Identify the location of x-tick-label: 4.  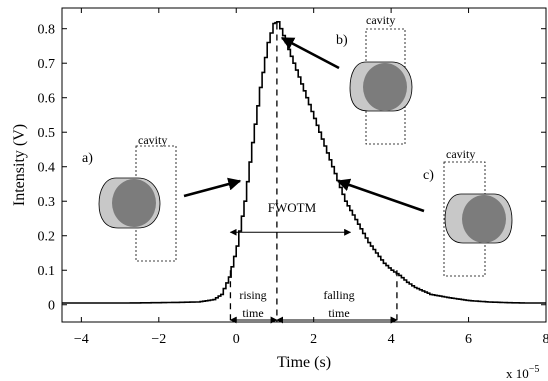
(391, 339).